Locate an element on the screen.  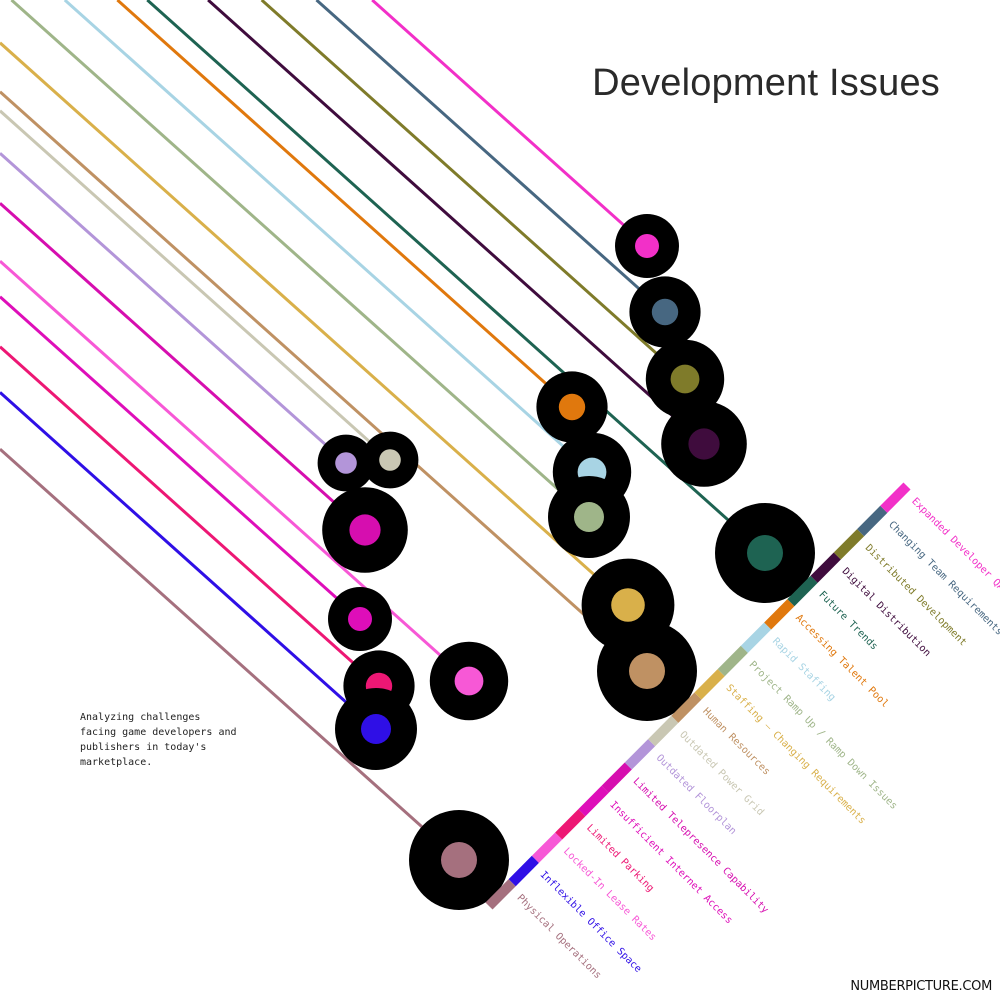
legend-label: Distributed Development is located at coordinates (916, 596).